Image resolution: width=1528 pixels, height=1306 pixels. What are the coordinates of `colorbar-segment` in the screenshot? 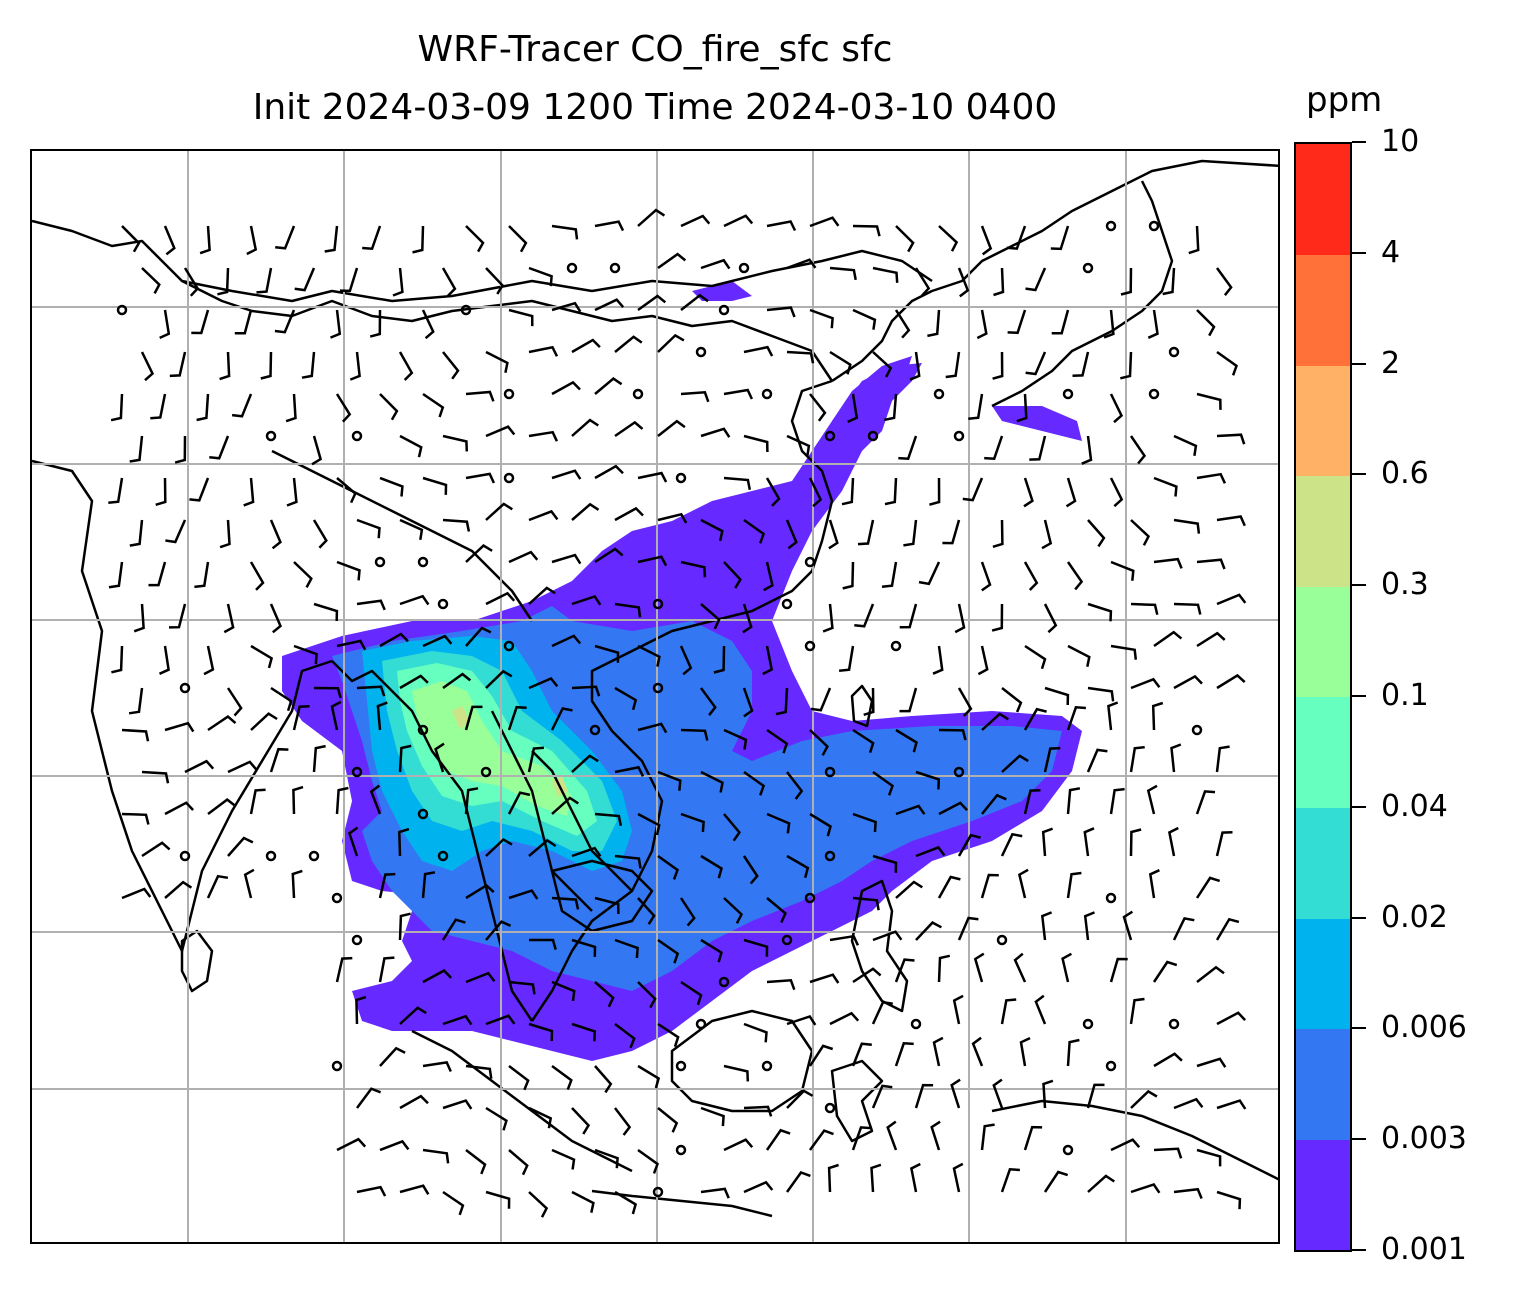 It's located at (1323, 310).